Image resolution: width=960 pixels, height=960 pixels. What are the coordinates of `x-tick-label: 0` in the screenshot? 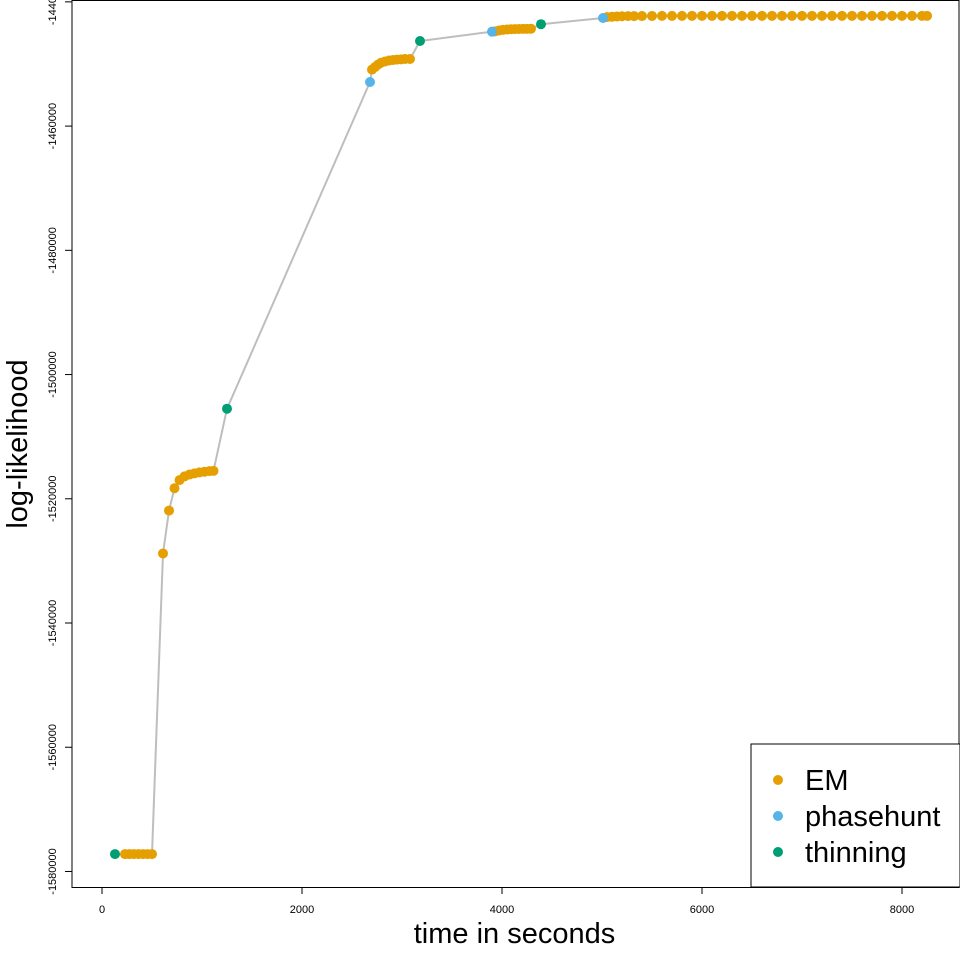 It's located at (102, 910).